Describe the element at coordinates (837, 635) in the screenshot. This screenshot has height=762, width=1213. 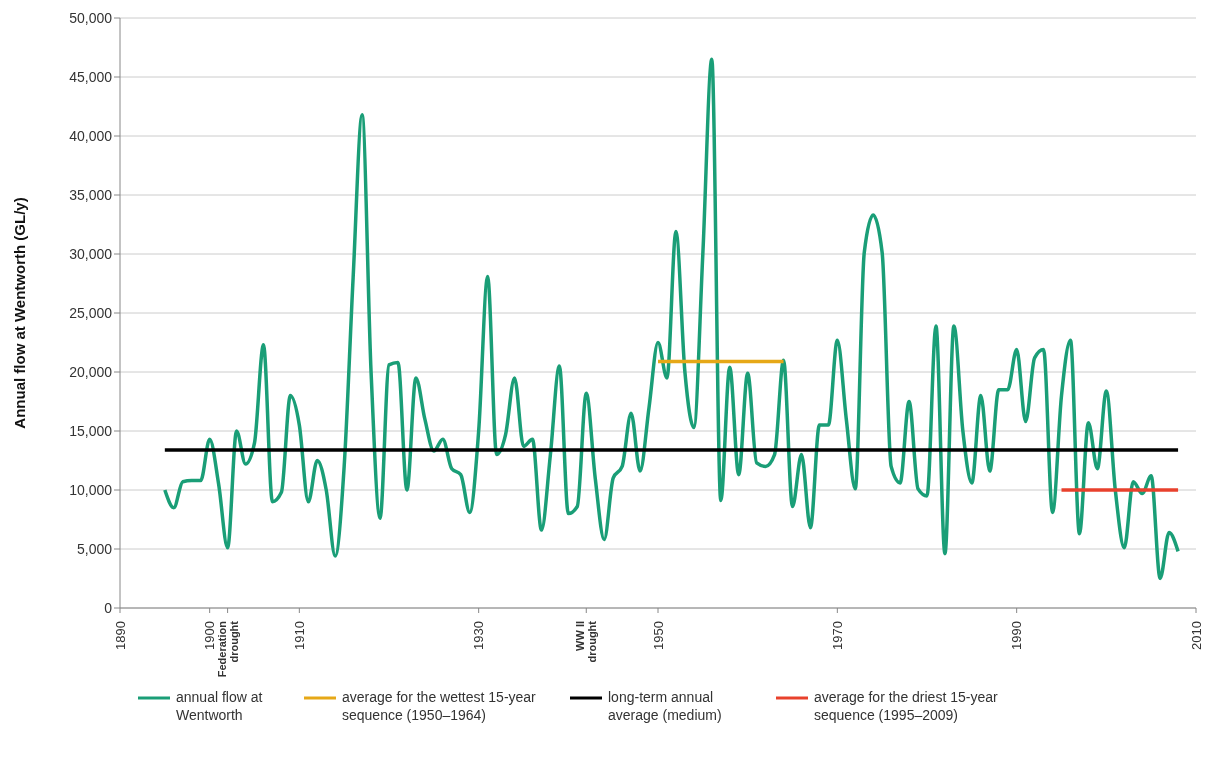
I see `x-tick-label: 1970` at that location.